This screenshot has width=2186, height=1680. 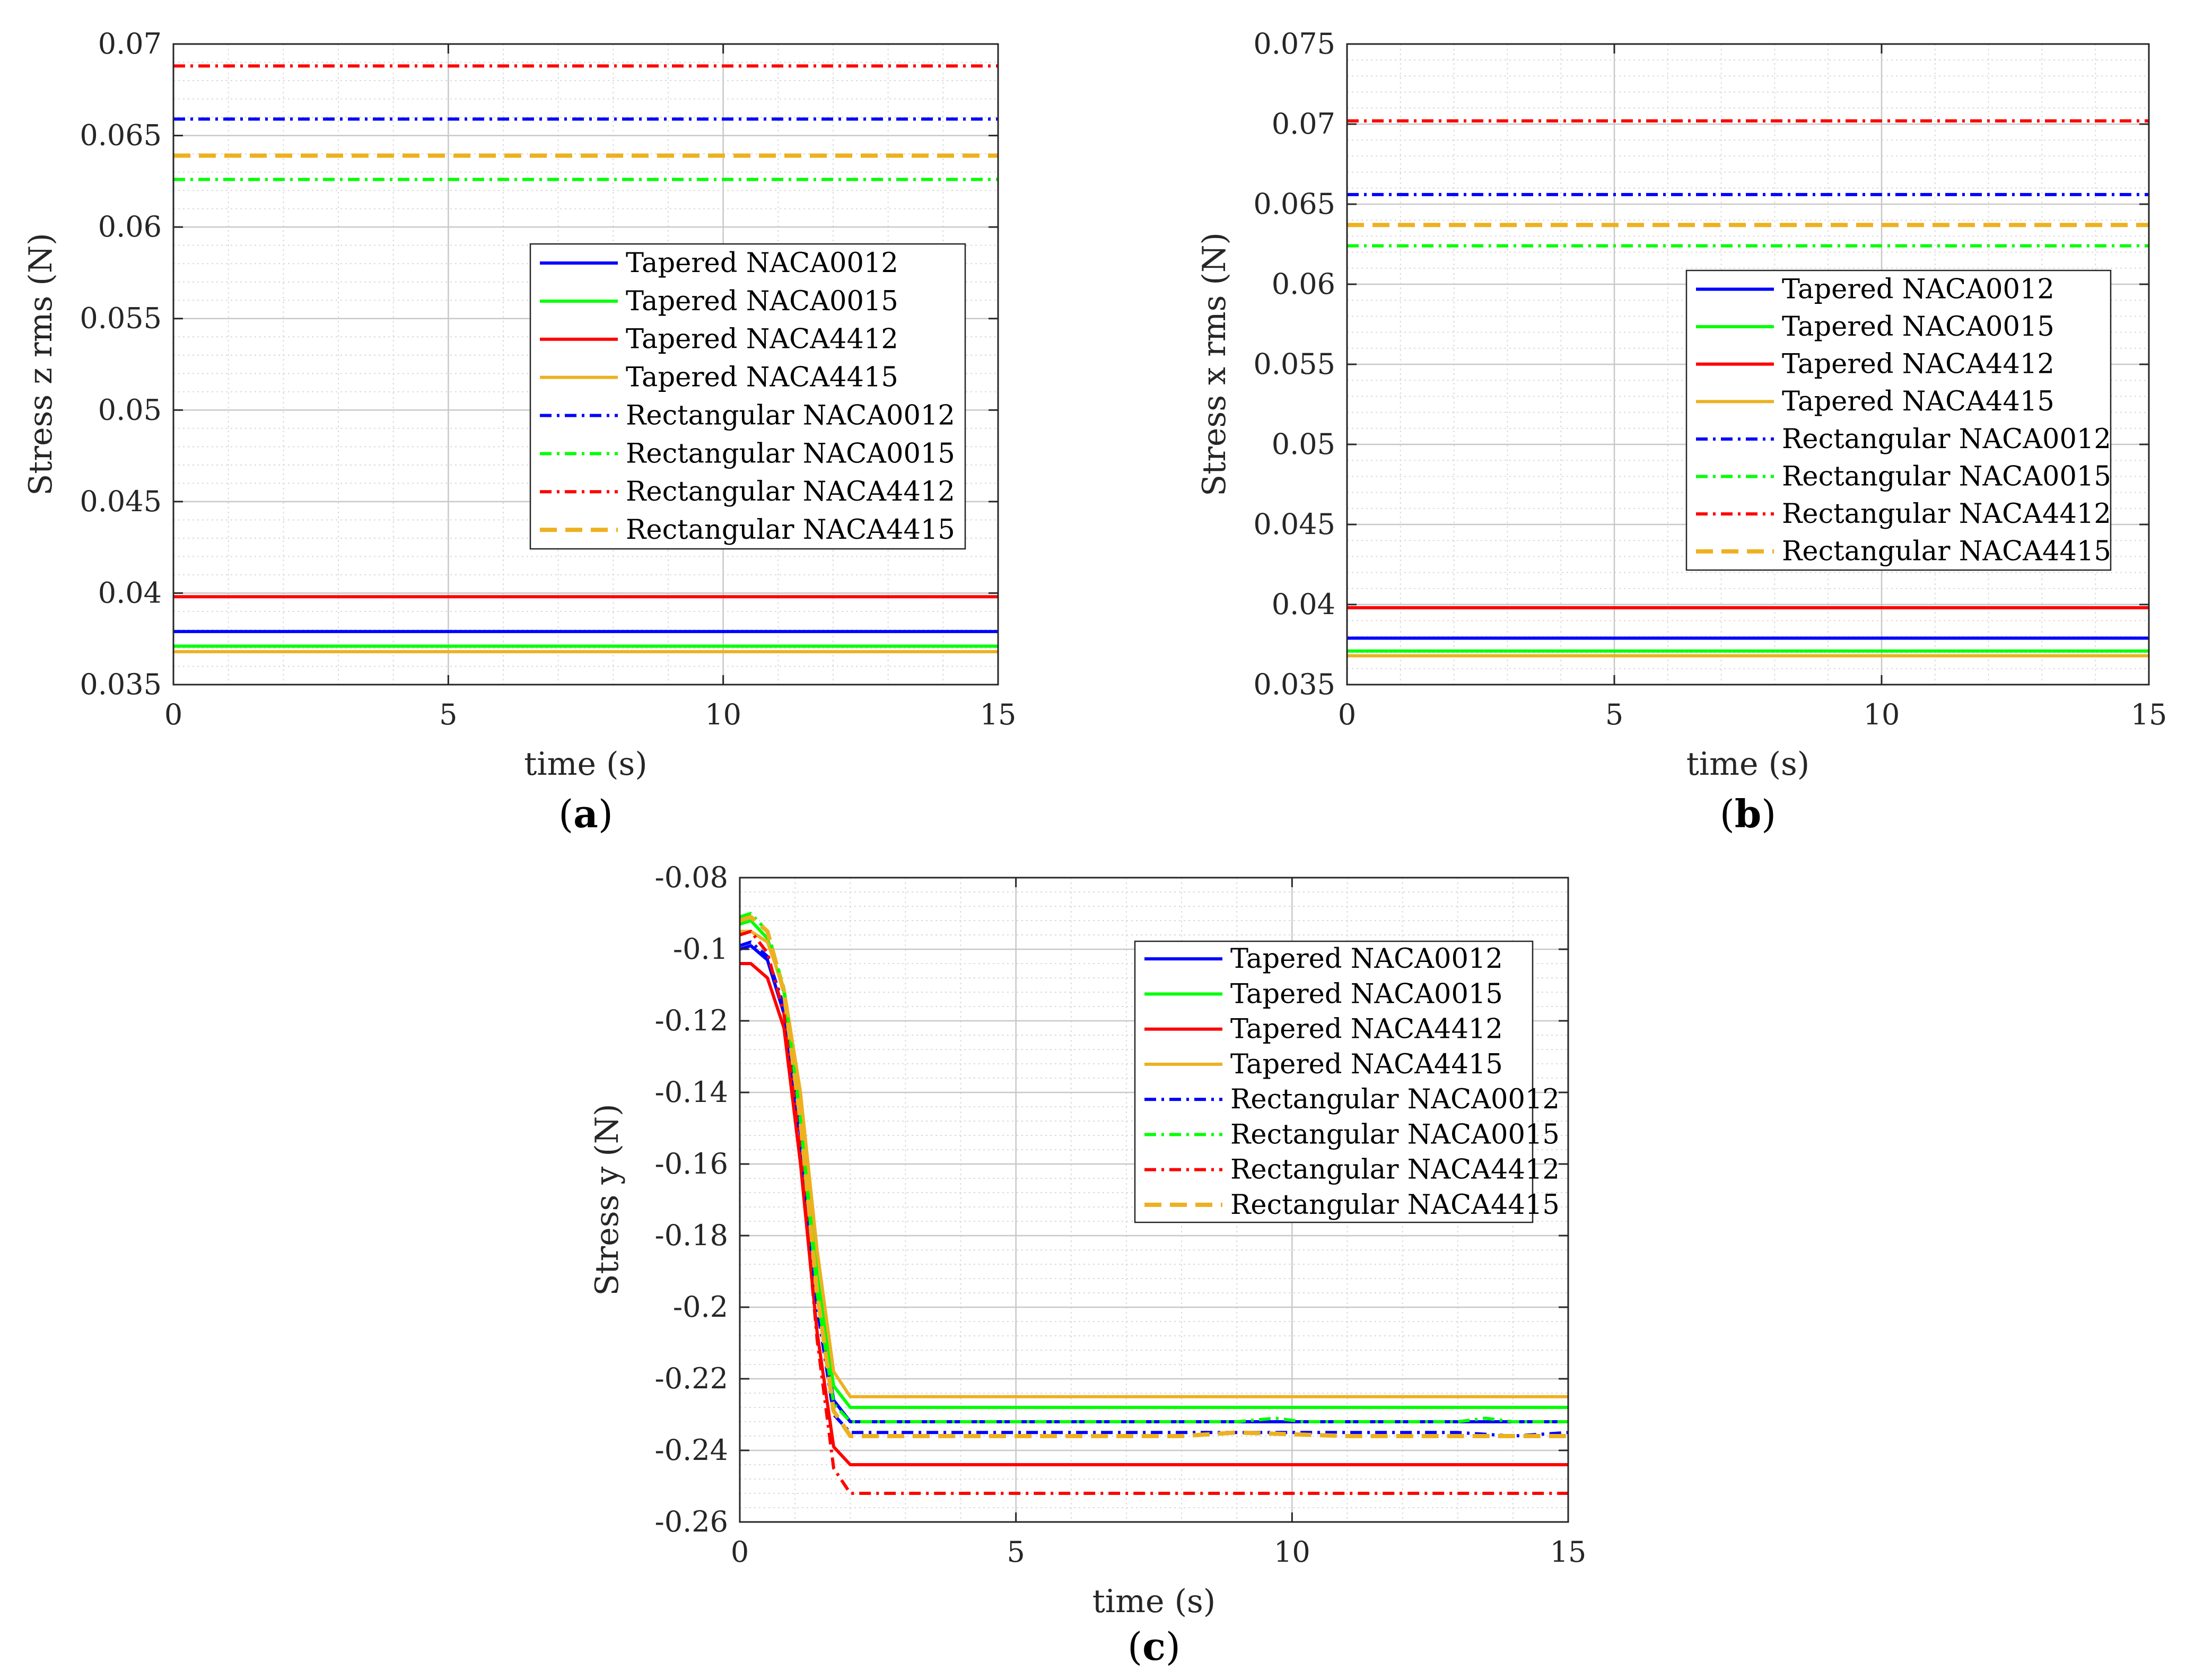 I want to click on y-tick-label: -0.1, so click(x=701, y=949).